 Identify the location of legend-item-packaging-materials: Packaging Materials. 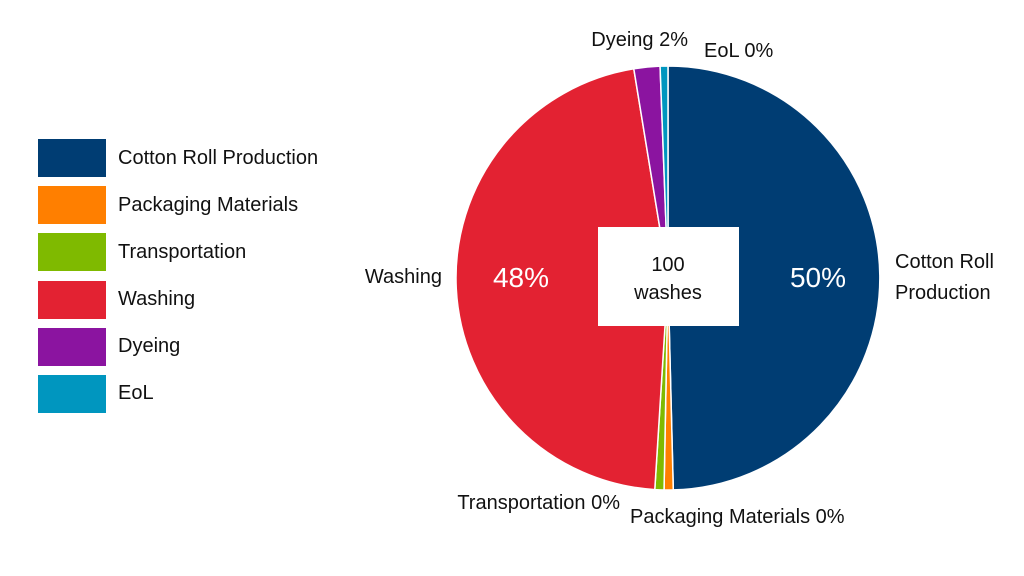
(203, 205).